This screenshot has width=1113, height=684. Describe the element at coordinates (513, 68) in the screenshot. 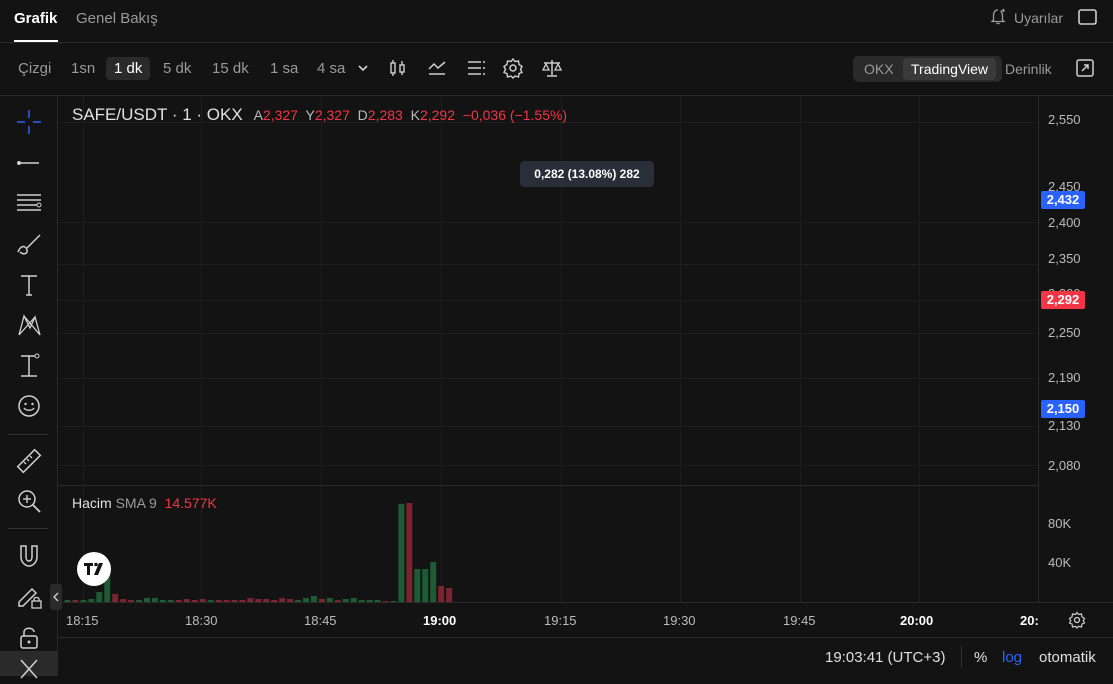

I see `settings-icon` at that location.